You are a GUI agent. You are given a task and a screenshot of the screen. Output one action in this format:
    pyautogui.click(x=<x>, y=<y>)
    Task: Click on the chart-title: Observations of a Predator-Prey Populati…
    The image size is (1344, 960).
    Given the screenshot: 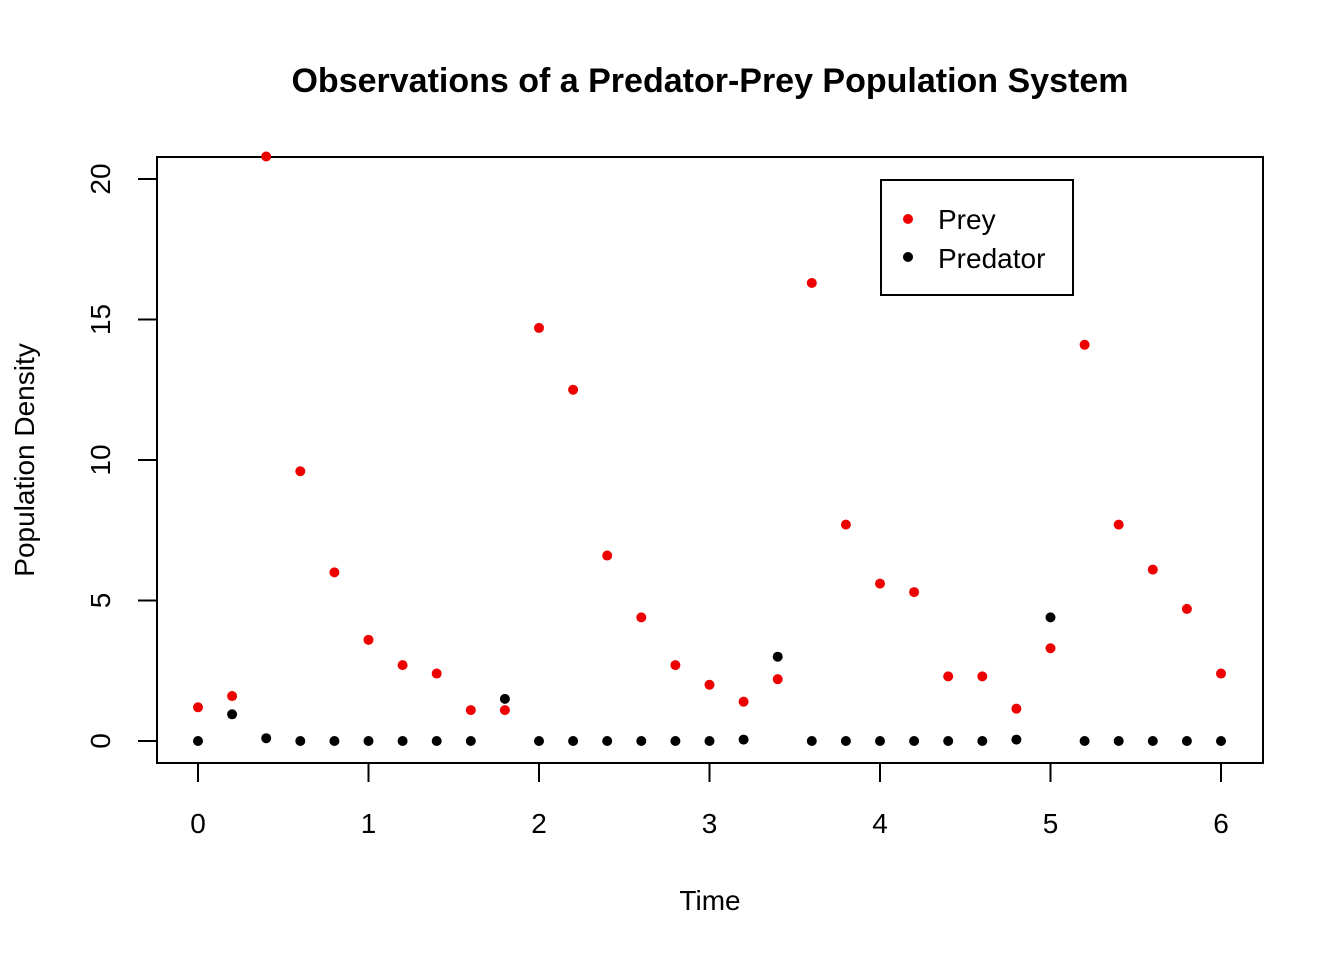 What is the action you would take?
    pyautogui.click(x=709, y=81)
    